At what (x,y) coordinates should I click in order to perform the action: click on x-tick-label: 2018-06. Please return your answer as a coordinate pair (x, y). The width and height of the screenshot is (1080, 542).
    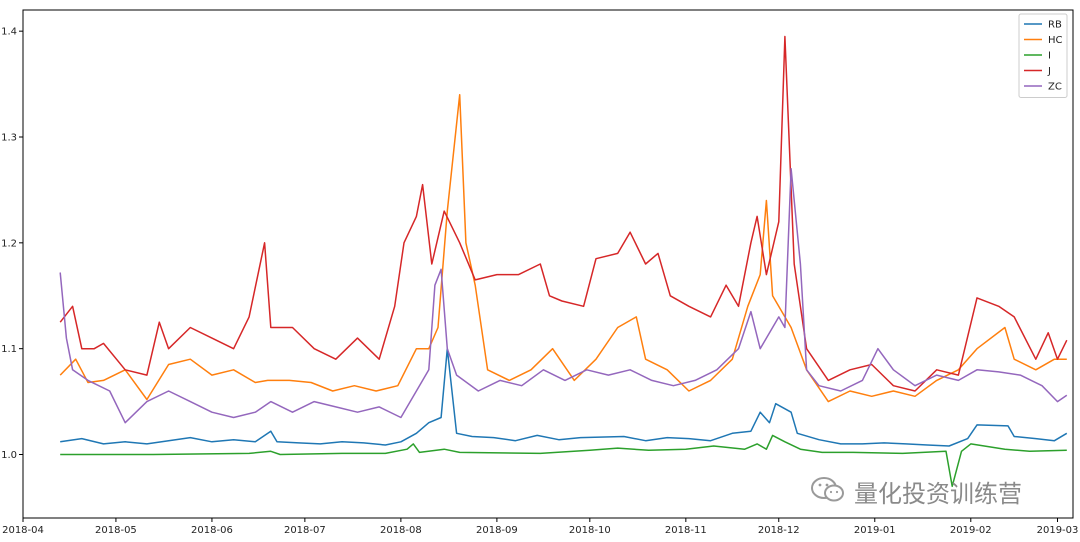
    Looking at the image, I should click on (212, 530).